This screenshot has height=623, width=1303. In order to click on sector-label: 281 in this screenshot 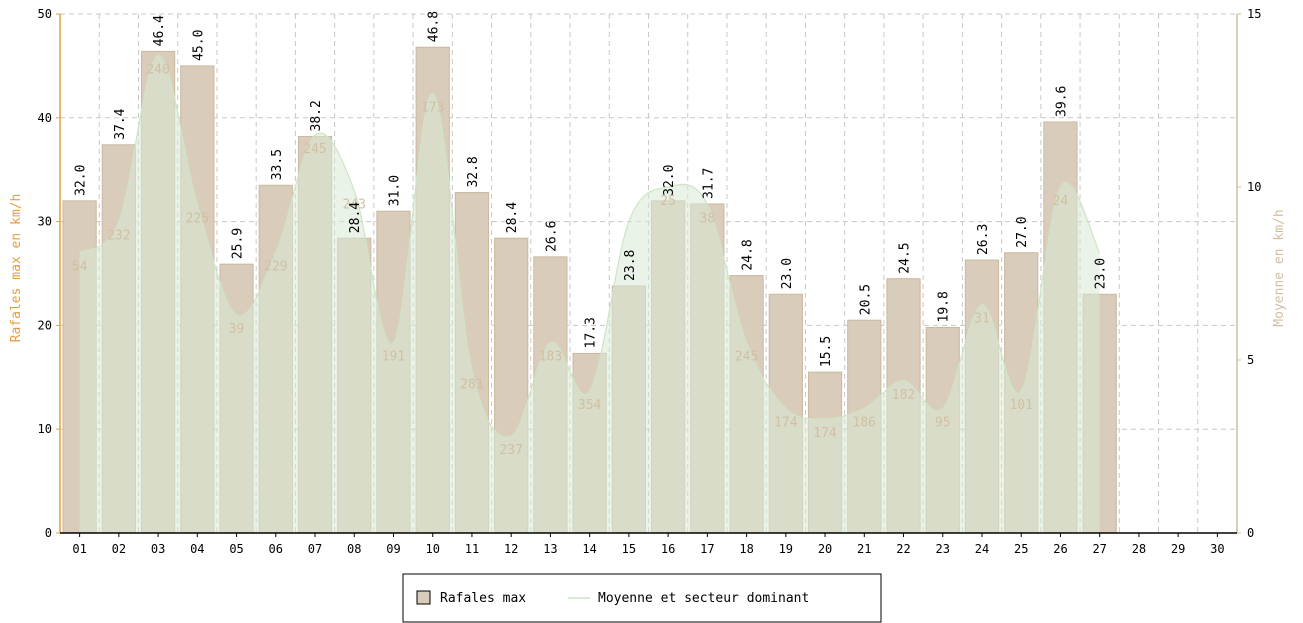, I will do `click(471, 384)`.